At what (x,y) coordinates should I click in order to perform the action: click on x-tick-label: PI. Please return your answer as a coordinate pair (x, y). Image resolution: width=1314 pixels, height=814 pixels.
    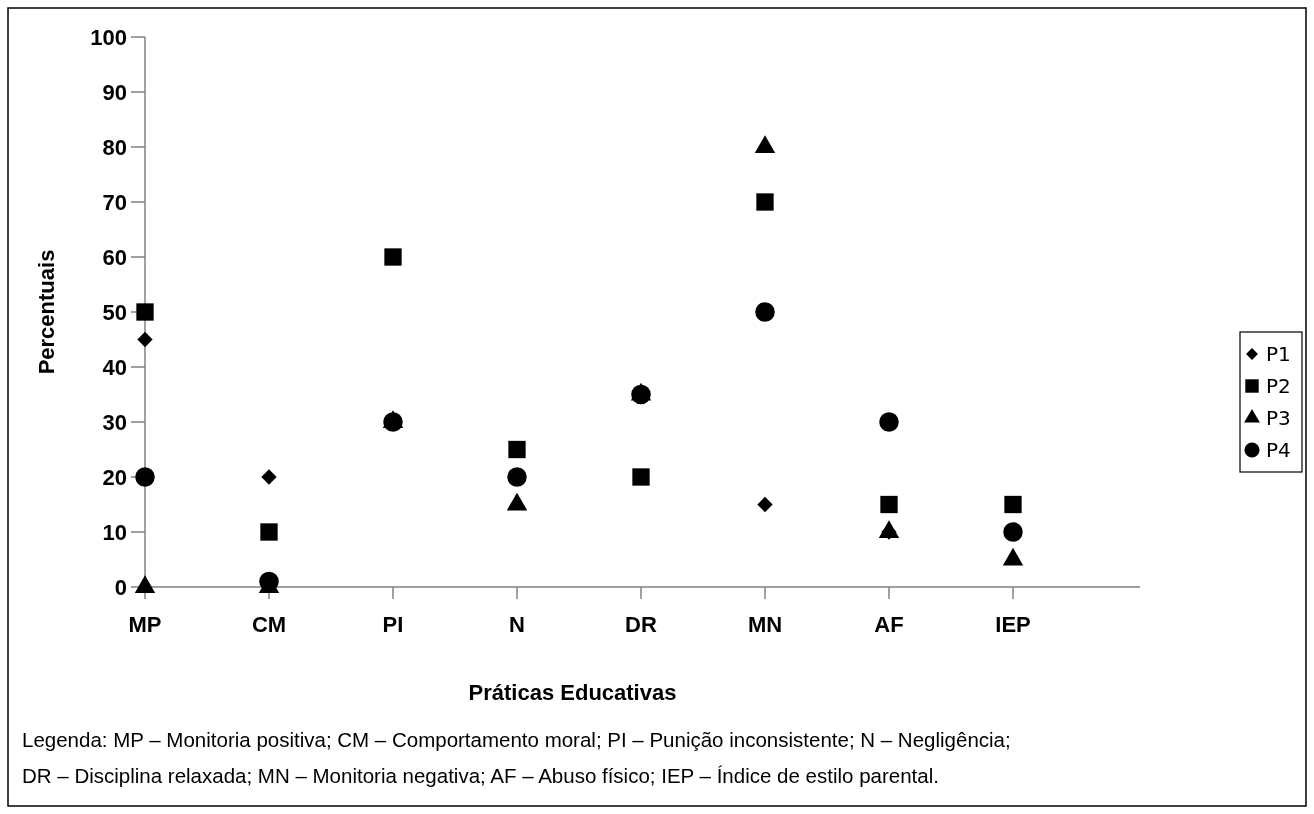
    Looking at the image, I should click on (393, 624).